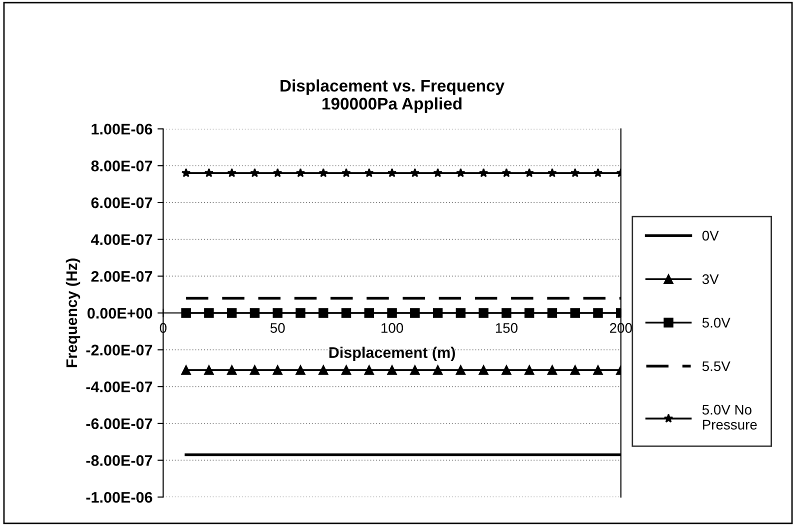  Describe the element at coordinates (729, 417) in the screenshot. I see `legend-label: 5.0V No Pressure` at that location.